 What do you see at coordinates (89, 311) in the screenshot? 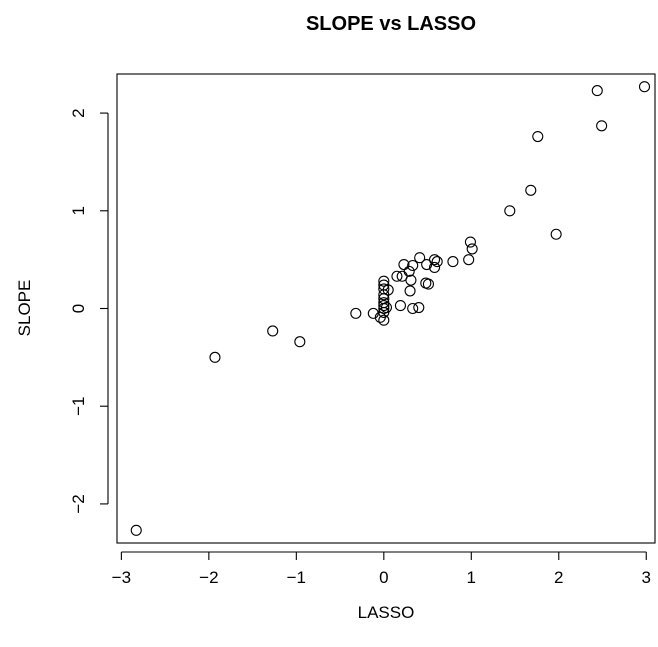
I see `y-axis: −2 −1 0 1 2` at bounding box center [89, 311].